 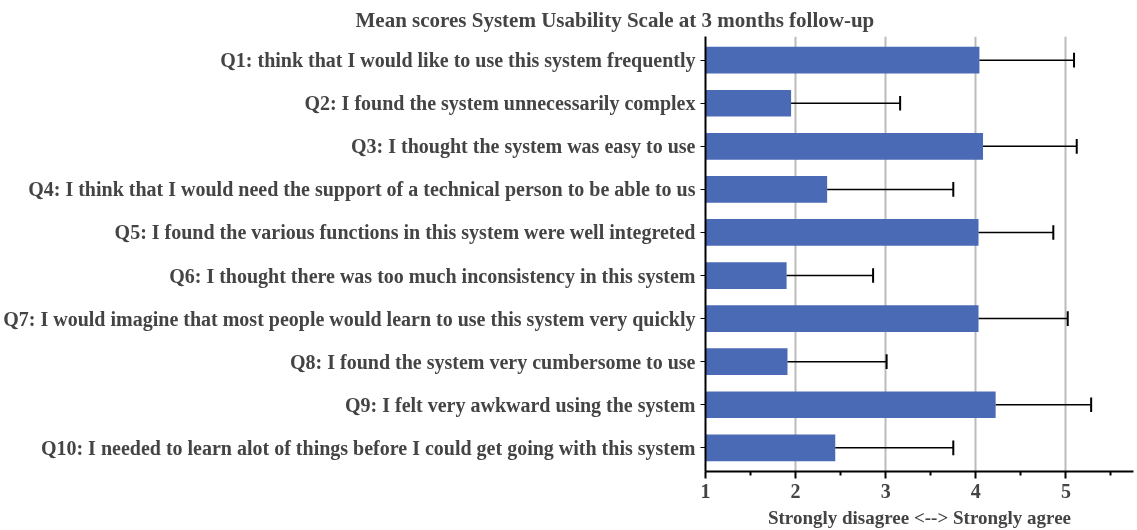 What do you see at coordinates (362, 190) in the screenshot?
I see `y-tick-label: Q4: I think that I would need the support of a technical person to be able to us` at bounding box center [362, 190].